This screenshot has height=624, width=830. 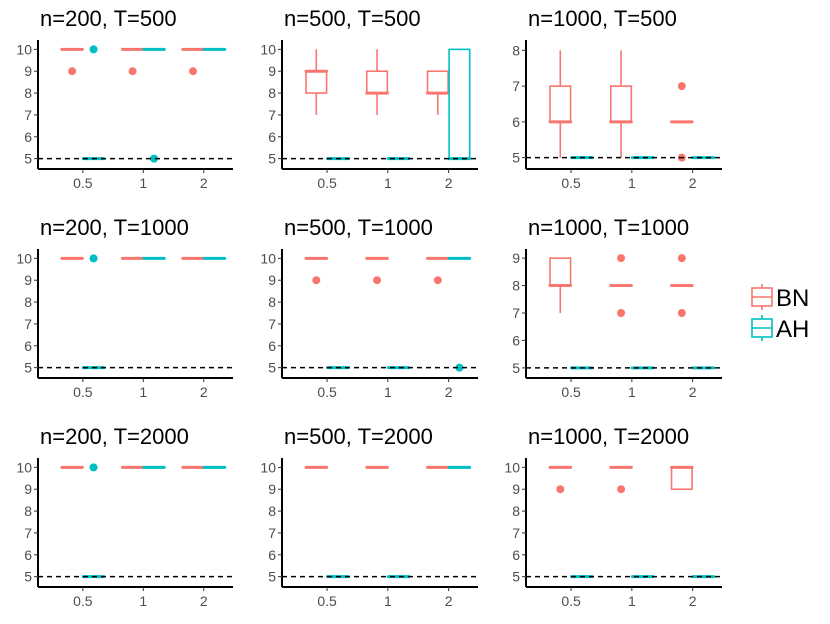 What do you see at coordinates (358, 436) in the screenshot?
I see `panel-title: n=500, T=2000` at bounding box center [358, 436].